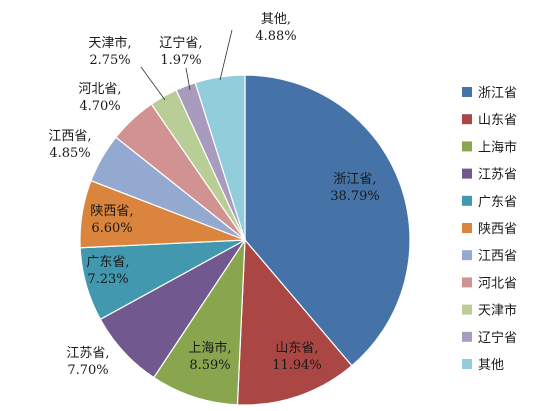 The width and height of the screenshot is (546, 411). What do you see at coordinates (296, 348) in the screenshot?
I see `slice-label-name-1: 山东省,` at bounding box center [296, 348].